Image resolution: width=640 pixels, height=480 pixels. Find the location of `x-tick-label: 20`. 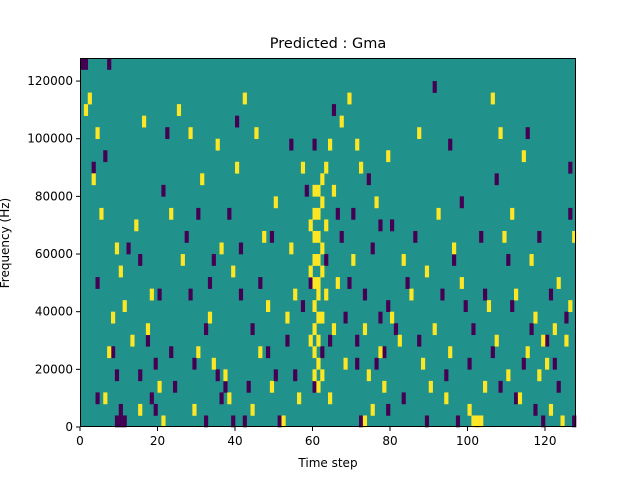

x-tick-label: 20 is located at coordinates (157, 441).